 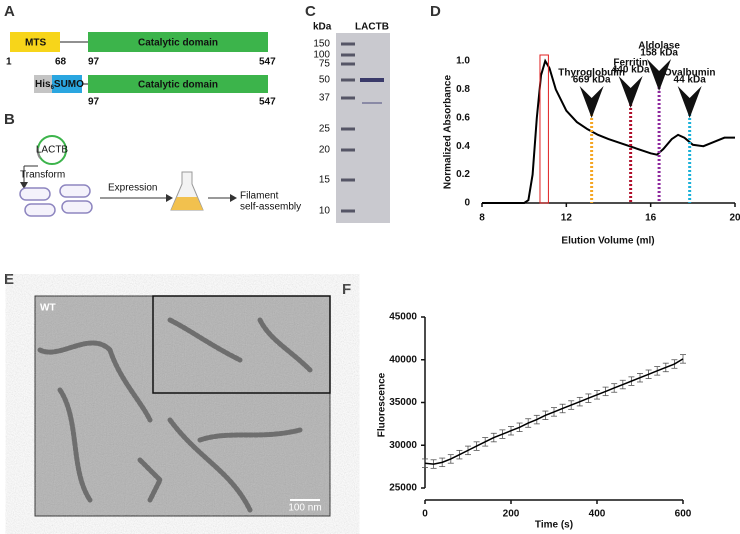 I want to click on y-axis-label: Normalized Absorbance, so click(x=448, y=132).